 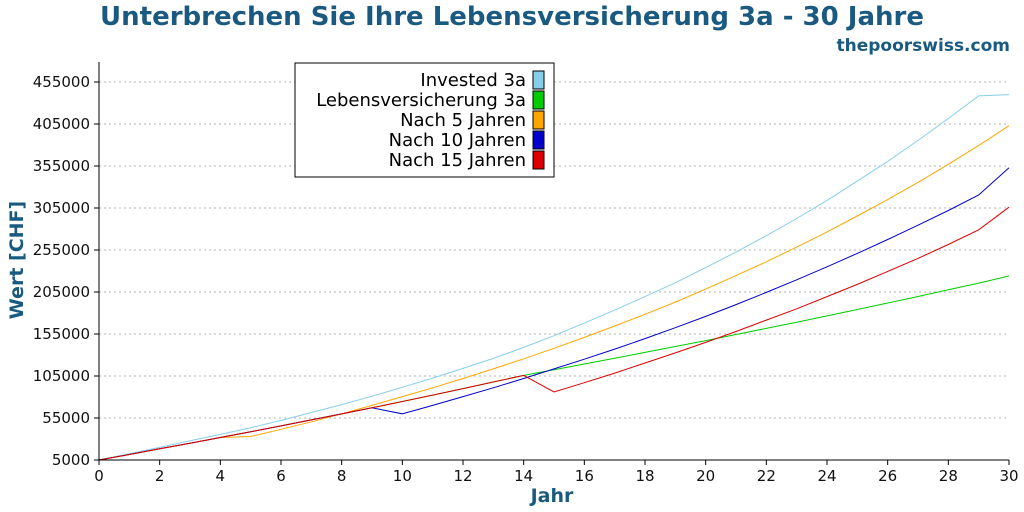 What do you see at coordinates (61, 124) in the screenshot?
I see `y-tick-label: 405000` at bounding box center [61, 124].